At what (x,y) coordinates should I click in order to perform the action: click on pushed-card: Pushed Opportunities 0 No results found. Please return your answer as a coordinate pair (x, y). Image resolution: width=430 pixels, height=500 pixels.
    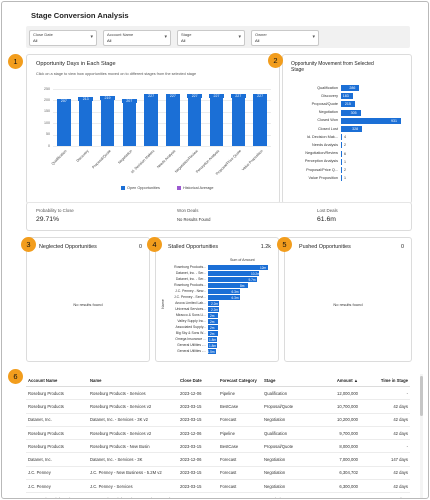
    Looking at the image, I should click on (348, 299).